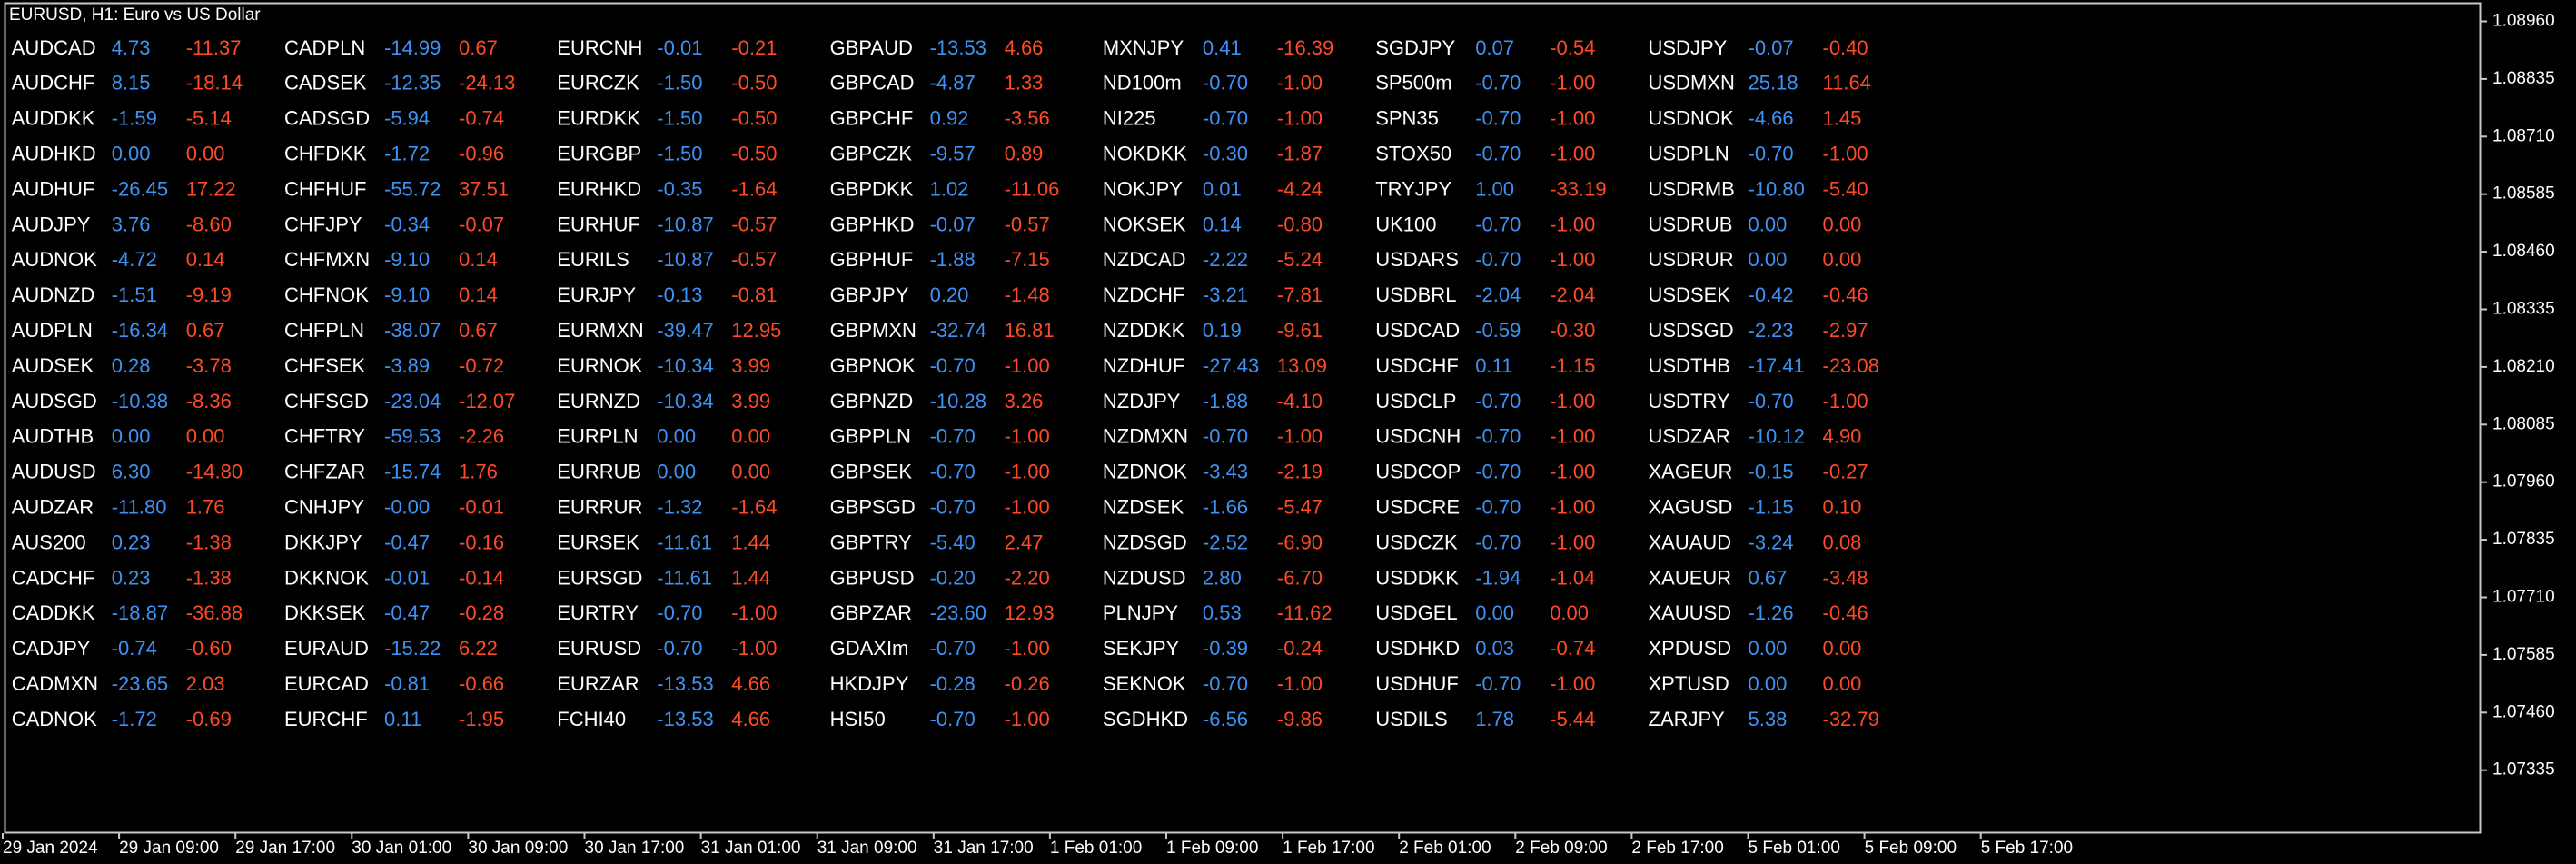 This screenshot has width=2576, height=864. Describe the element at coordinates (209, 719) in the screenshot. I see `swap-value: -0.69` at that location.